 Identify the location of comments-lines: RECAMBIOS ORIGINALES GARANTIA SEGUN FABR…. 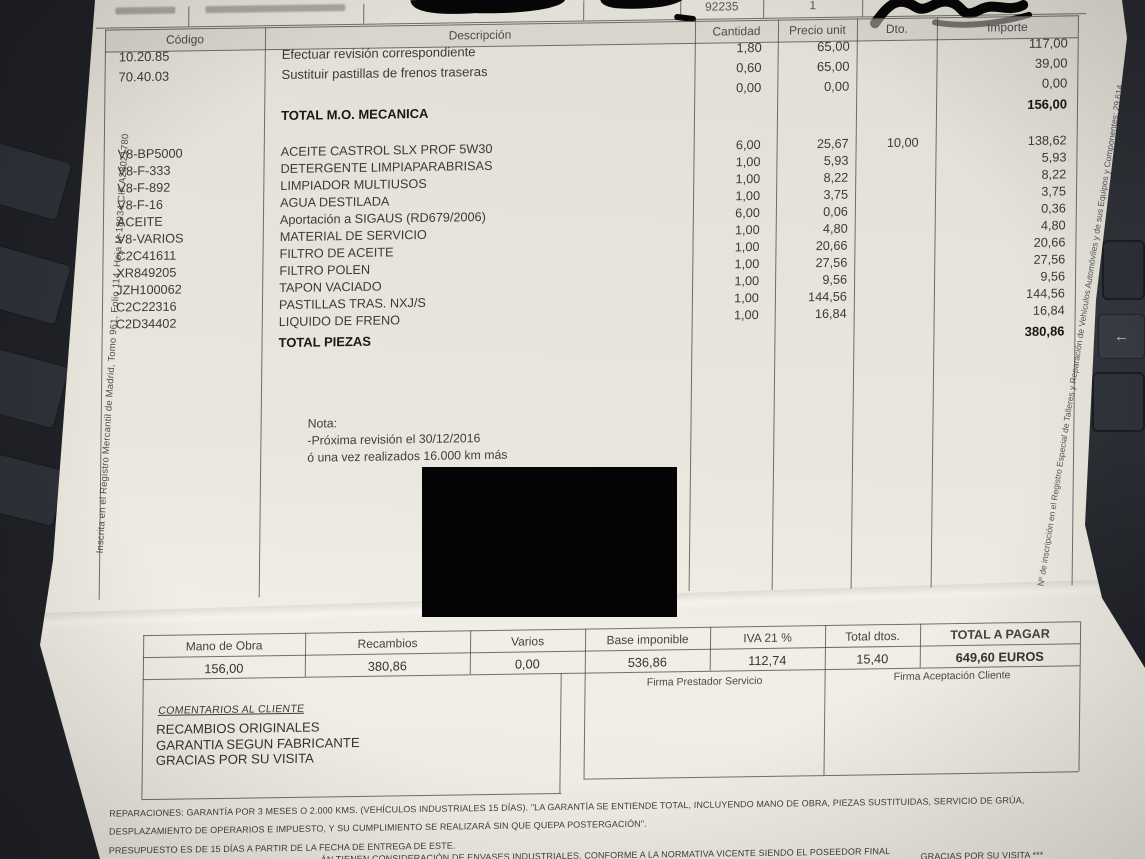
(258, 744).